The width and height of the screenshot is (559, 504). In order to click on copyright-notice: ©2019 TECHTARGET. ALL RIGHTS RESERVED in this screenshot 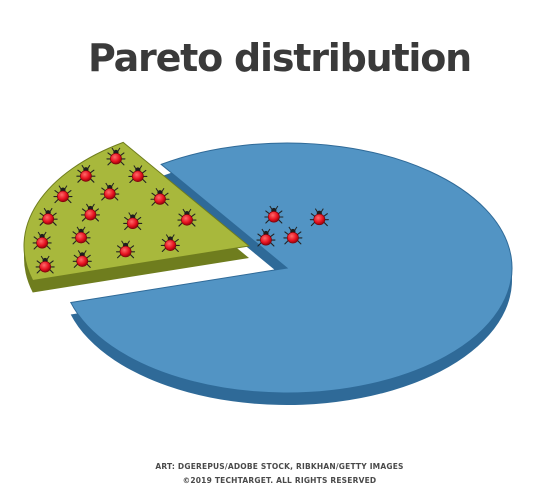, I will do `click(279, 480)`.